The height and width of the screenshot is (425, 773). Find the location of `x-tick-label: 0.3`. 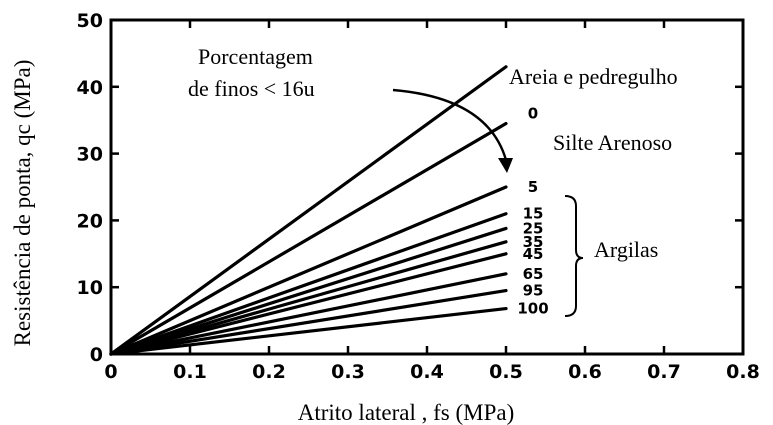

x-tick-label: 0.3 is located at coordinates (348, 372).